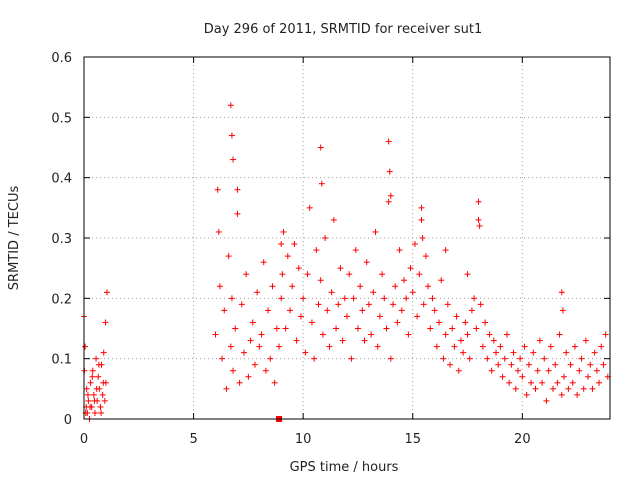 The height and width of the screenshot is (480, 640). What do you see at coordinates (193, 439) in the screenshot?
I see `x-tick-label: 5` at bounding box center [193, 439].